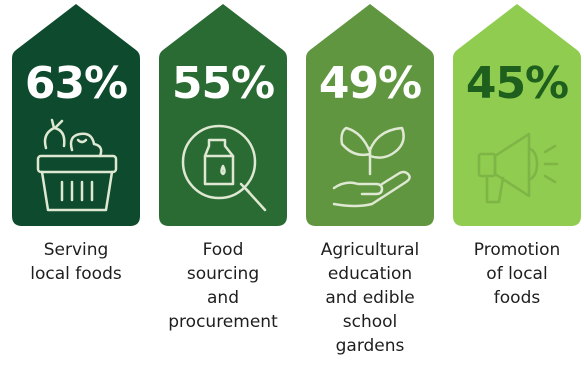  What do you see at coordinates (370, 83) in the screenshot?
I see `percent-value: 49%` at bounding box center [370, 83].